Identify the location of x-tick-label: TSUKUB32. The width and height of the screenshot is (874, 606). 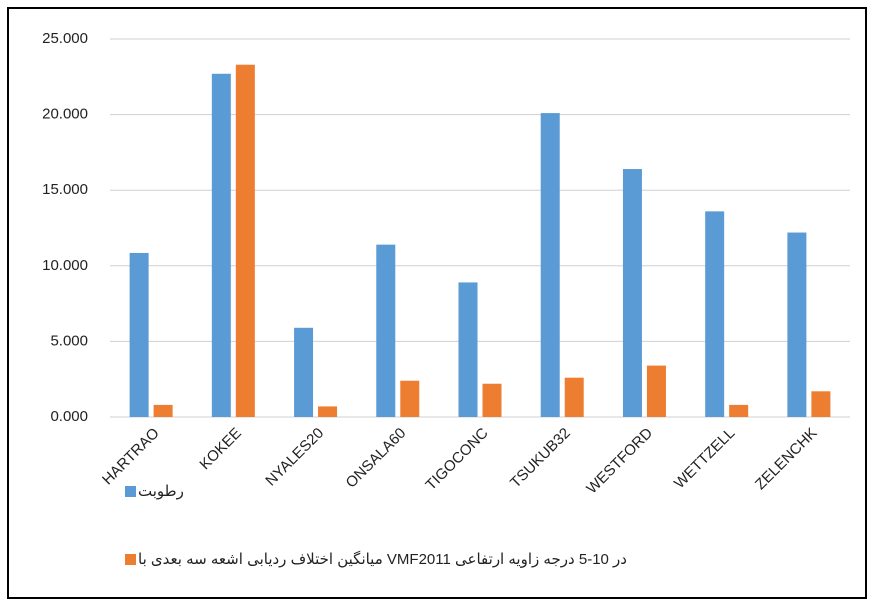
(540, 458).